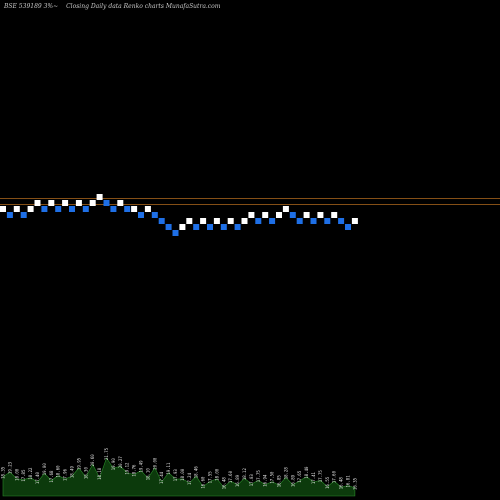  Describe the element at coordinates (127, 468) in the screenshot. I see `volume-label: 19.12` at that location.